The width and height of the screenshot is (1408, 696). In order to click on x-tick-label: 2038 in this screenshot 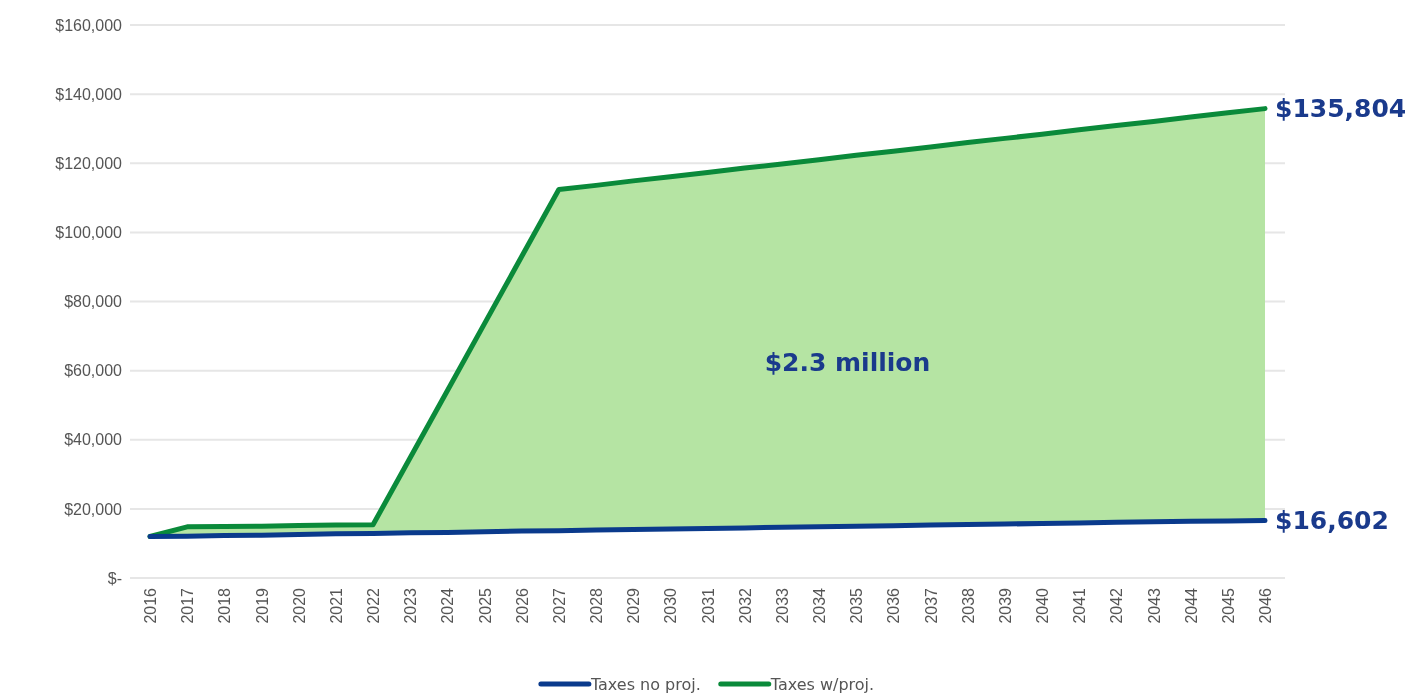, I will do `click(968, 605)`.